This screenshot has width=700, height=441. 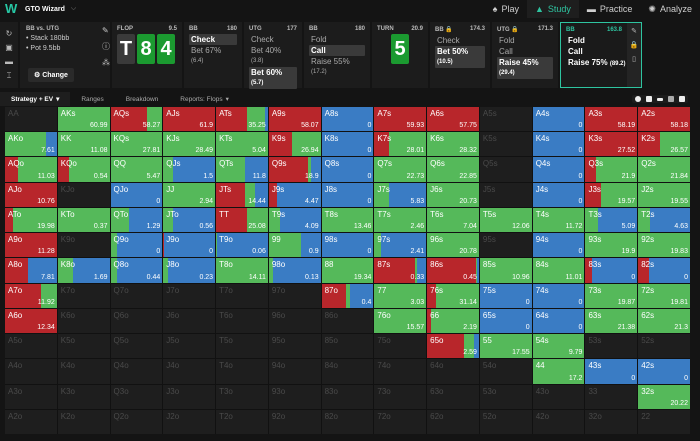 I want to click on hand-cell: 32o, so click(x=611, y=421).